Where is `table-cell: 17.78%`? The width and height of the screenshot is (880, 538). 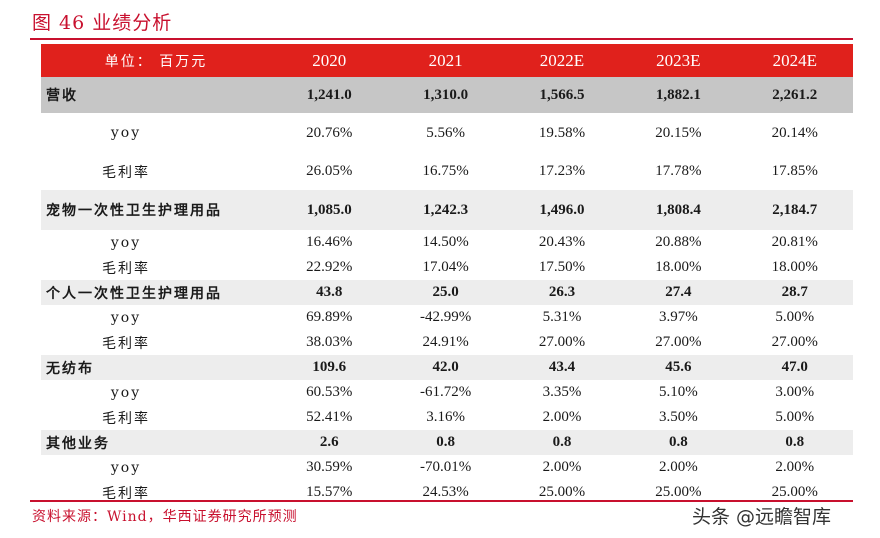 table-cell: 17.78% is located at coordinates (678, 171).